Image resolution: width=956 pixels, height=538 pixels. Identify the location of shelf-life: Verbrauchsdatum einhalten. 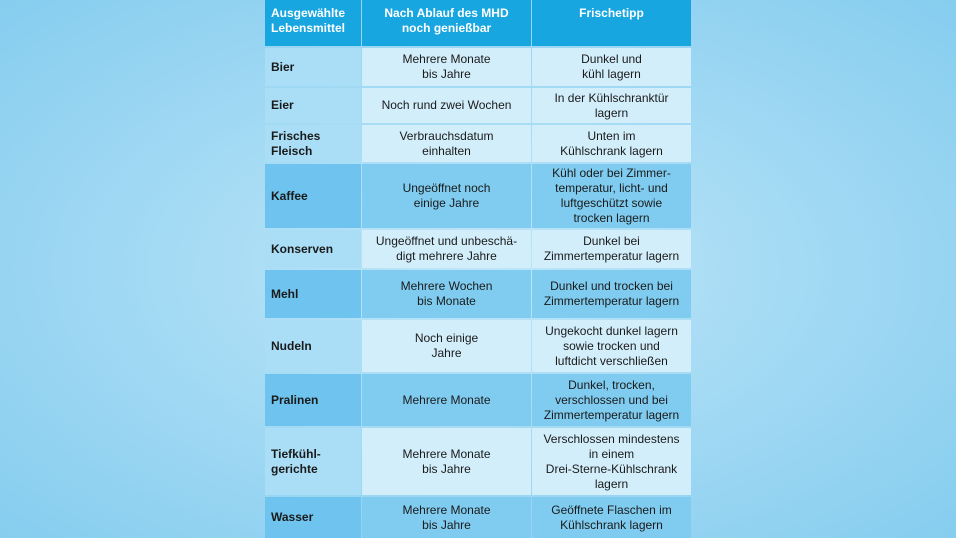
(446, 143).